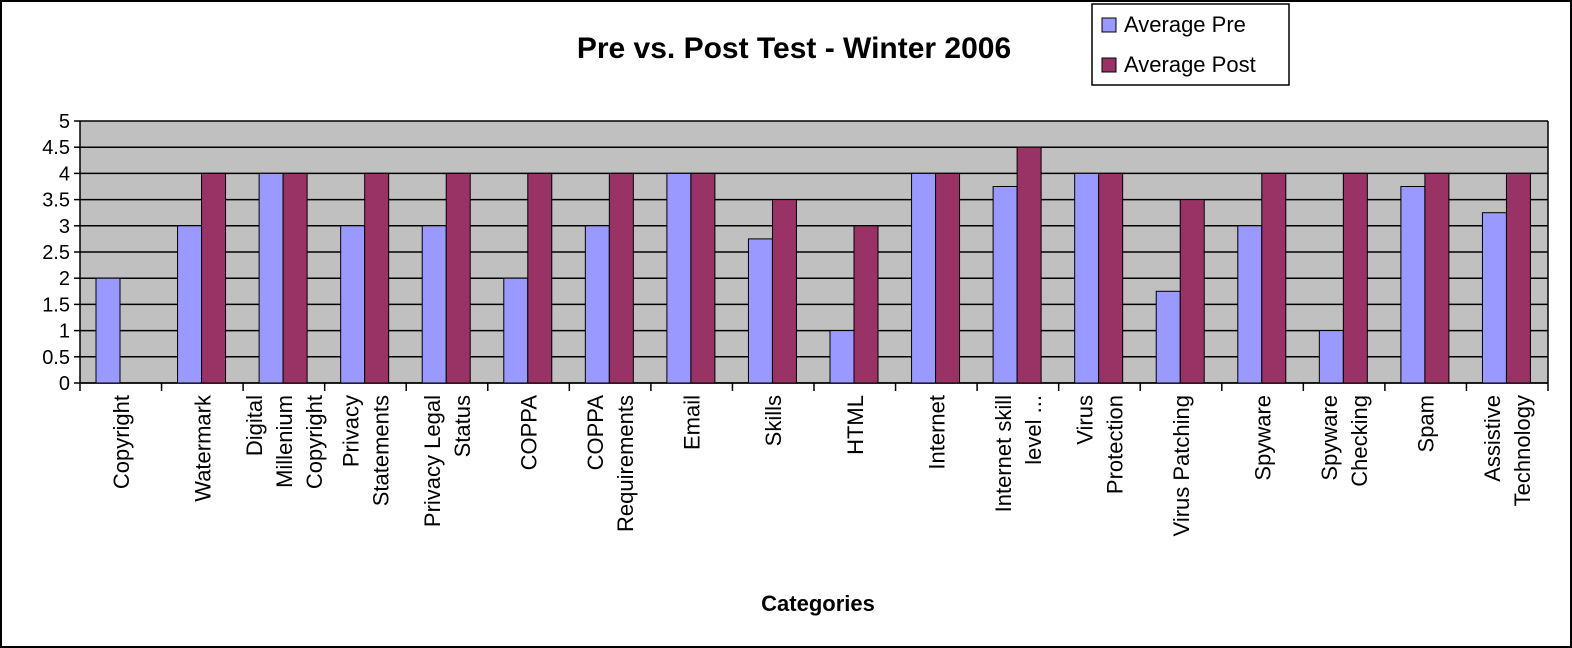 This screenshot has height=648, width=1572. What do you see at coordinates (64, 174) in the screenshot?
I see `y-tick-label: 4` at bounding box center [64, 174].